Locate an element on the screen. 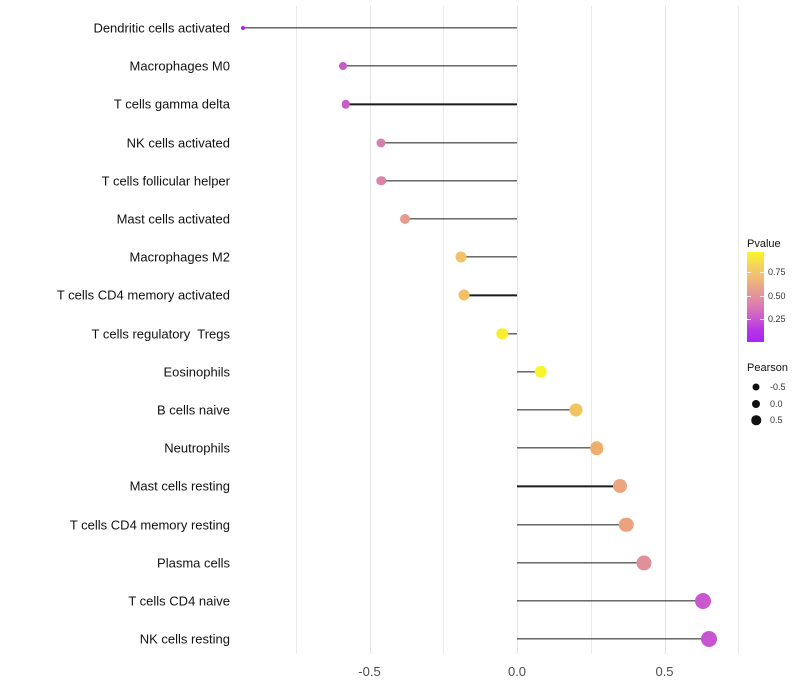 This screenshot has width=800, height=700. pvalue-tick-label: 0.50 is located at coordinates (777, 296).